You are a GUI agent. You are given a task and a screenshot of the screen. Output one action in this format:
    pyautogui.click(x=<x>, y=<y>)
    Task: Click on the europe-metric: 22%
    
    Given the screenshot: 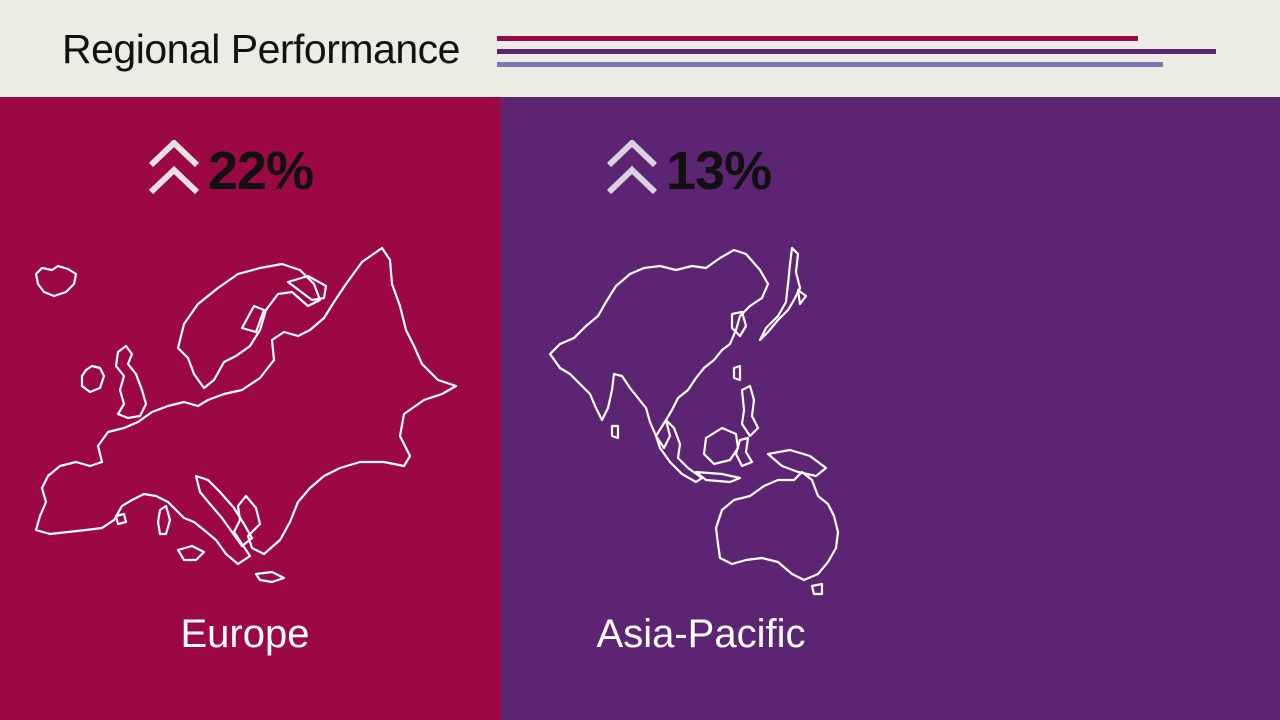 What is the action you would take?
    pyautogui.click(x=248, y=170)
    